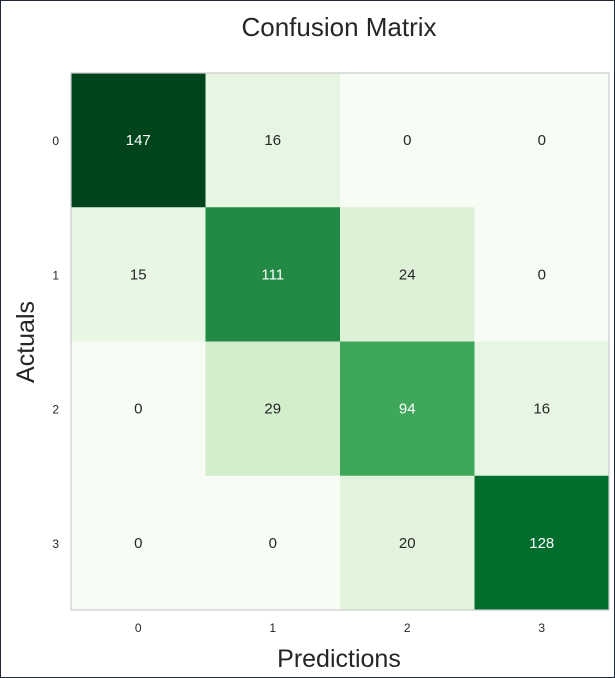 The width and height of the screenshot is (615, 678). I want to click on heatmap-cell-r1-c3, so click(542, 274).